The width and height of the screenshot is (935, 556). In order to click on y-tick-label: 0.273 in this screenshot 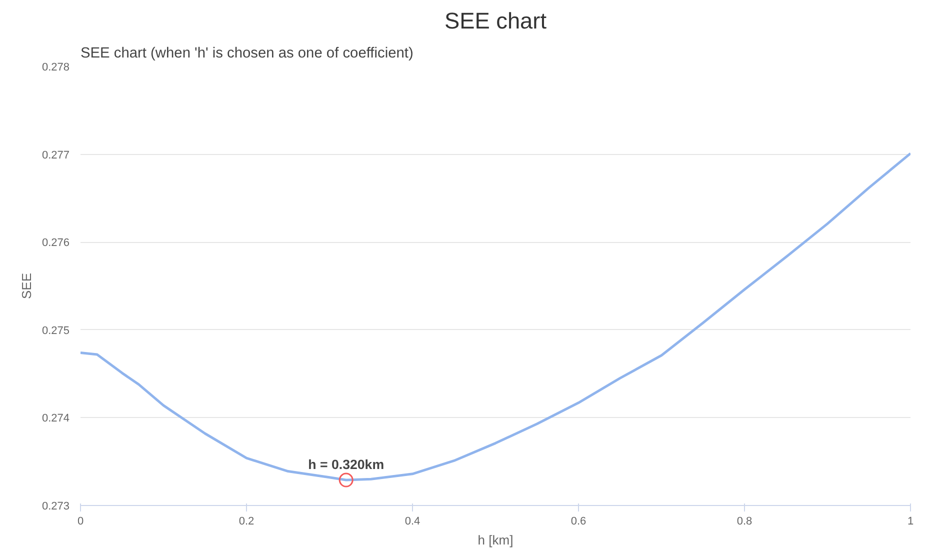, I will do `click(56, 506)`.